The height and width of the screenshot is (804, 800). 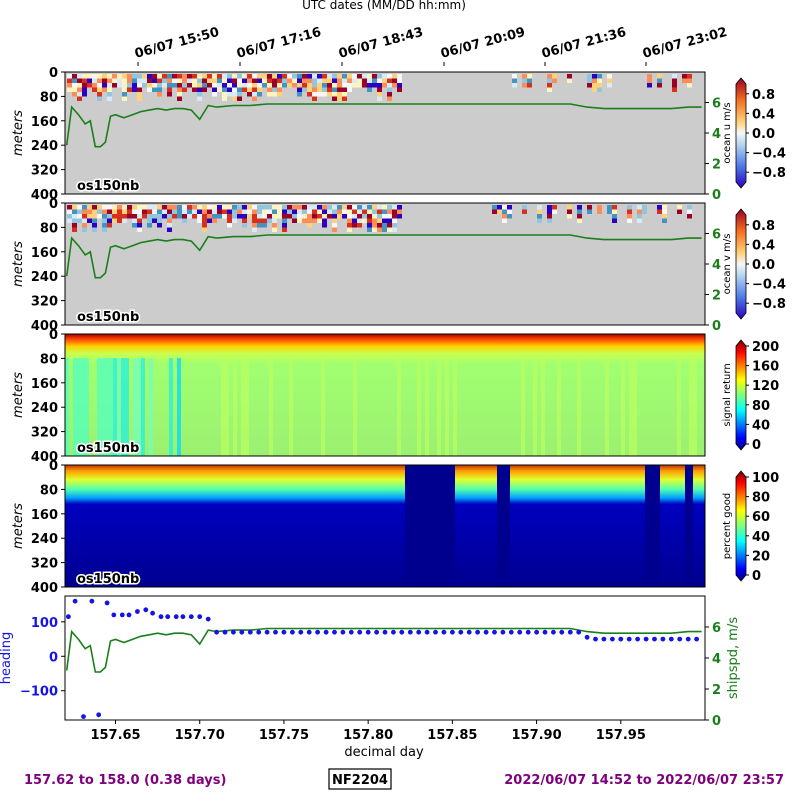 I want to click on top-tick-label: 06/07 23:02, so click(x=685, y=43).